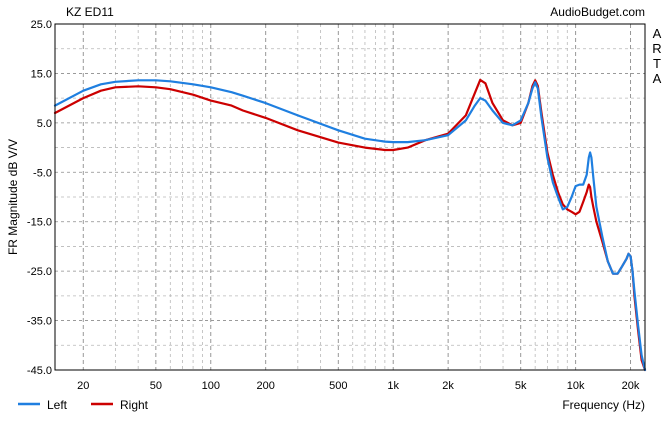 The image size is (671, 425). Describe the element at coordinates (631, 386) in the screenshot. I see `x-tick-label: 20k` at that location.